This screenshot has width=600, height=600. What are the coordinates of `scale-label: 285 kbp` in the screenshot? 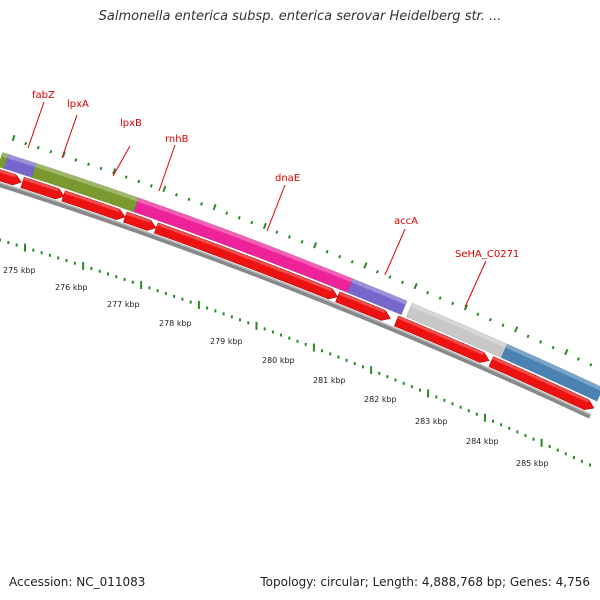 It's located at (532, 463).